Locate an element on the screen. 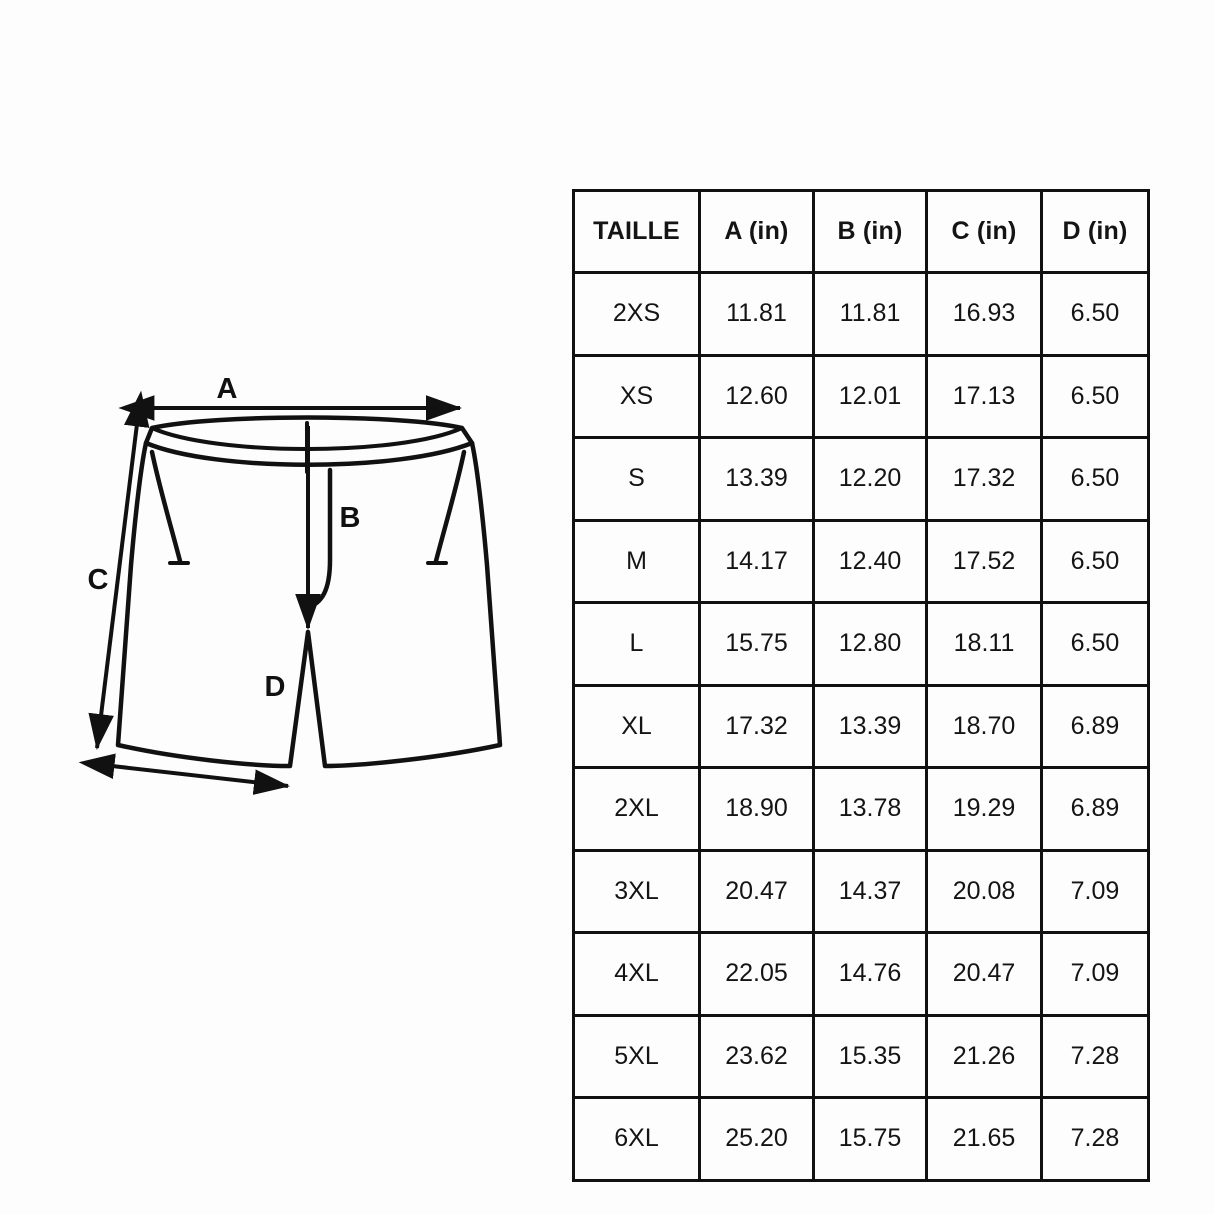 The height and width of the screenshot is (1214, 1214). table-row: 2XL 18.90 13.78 19.29 6.89 is located at coordinates (861, 809).